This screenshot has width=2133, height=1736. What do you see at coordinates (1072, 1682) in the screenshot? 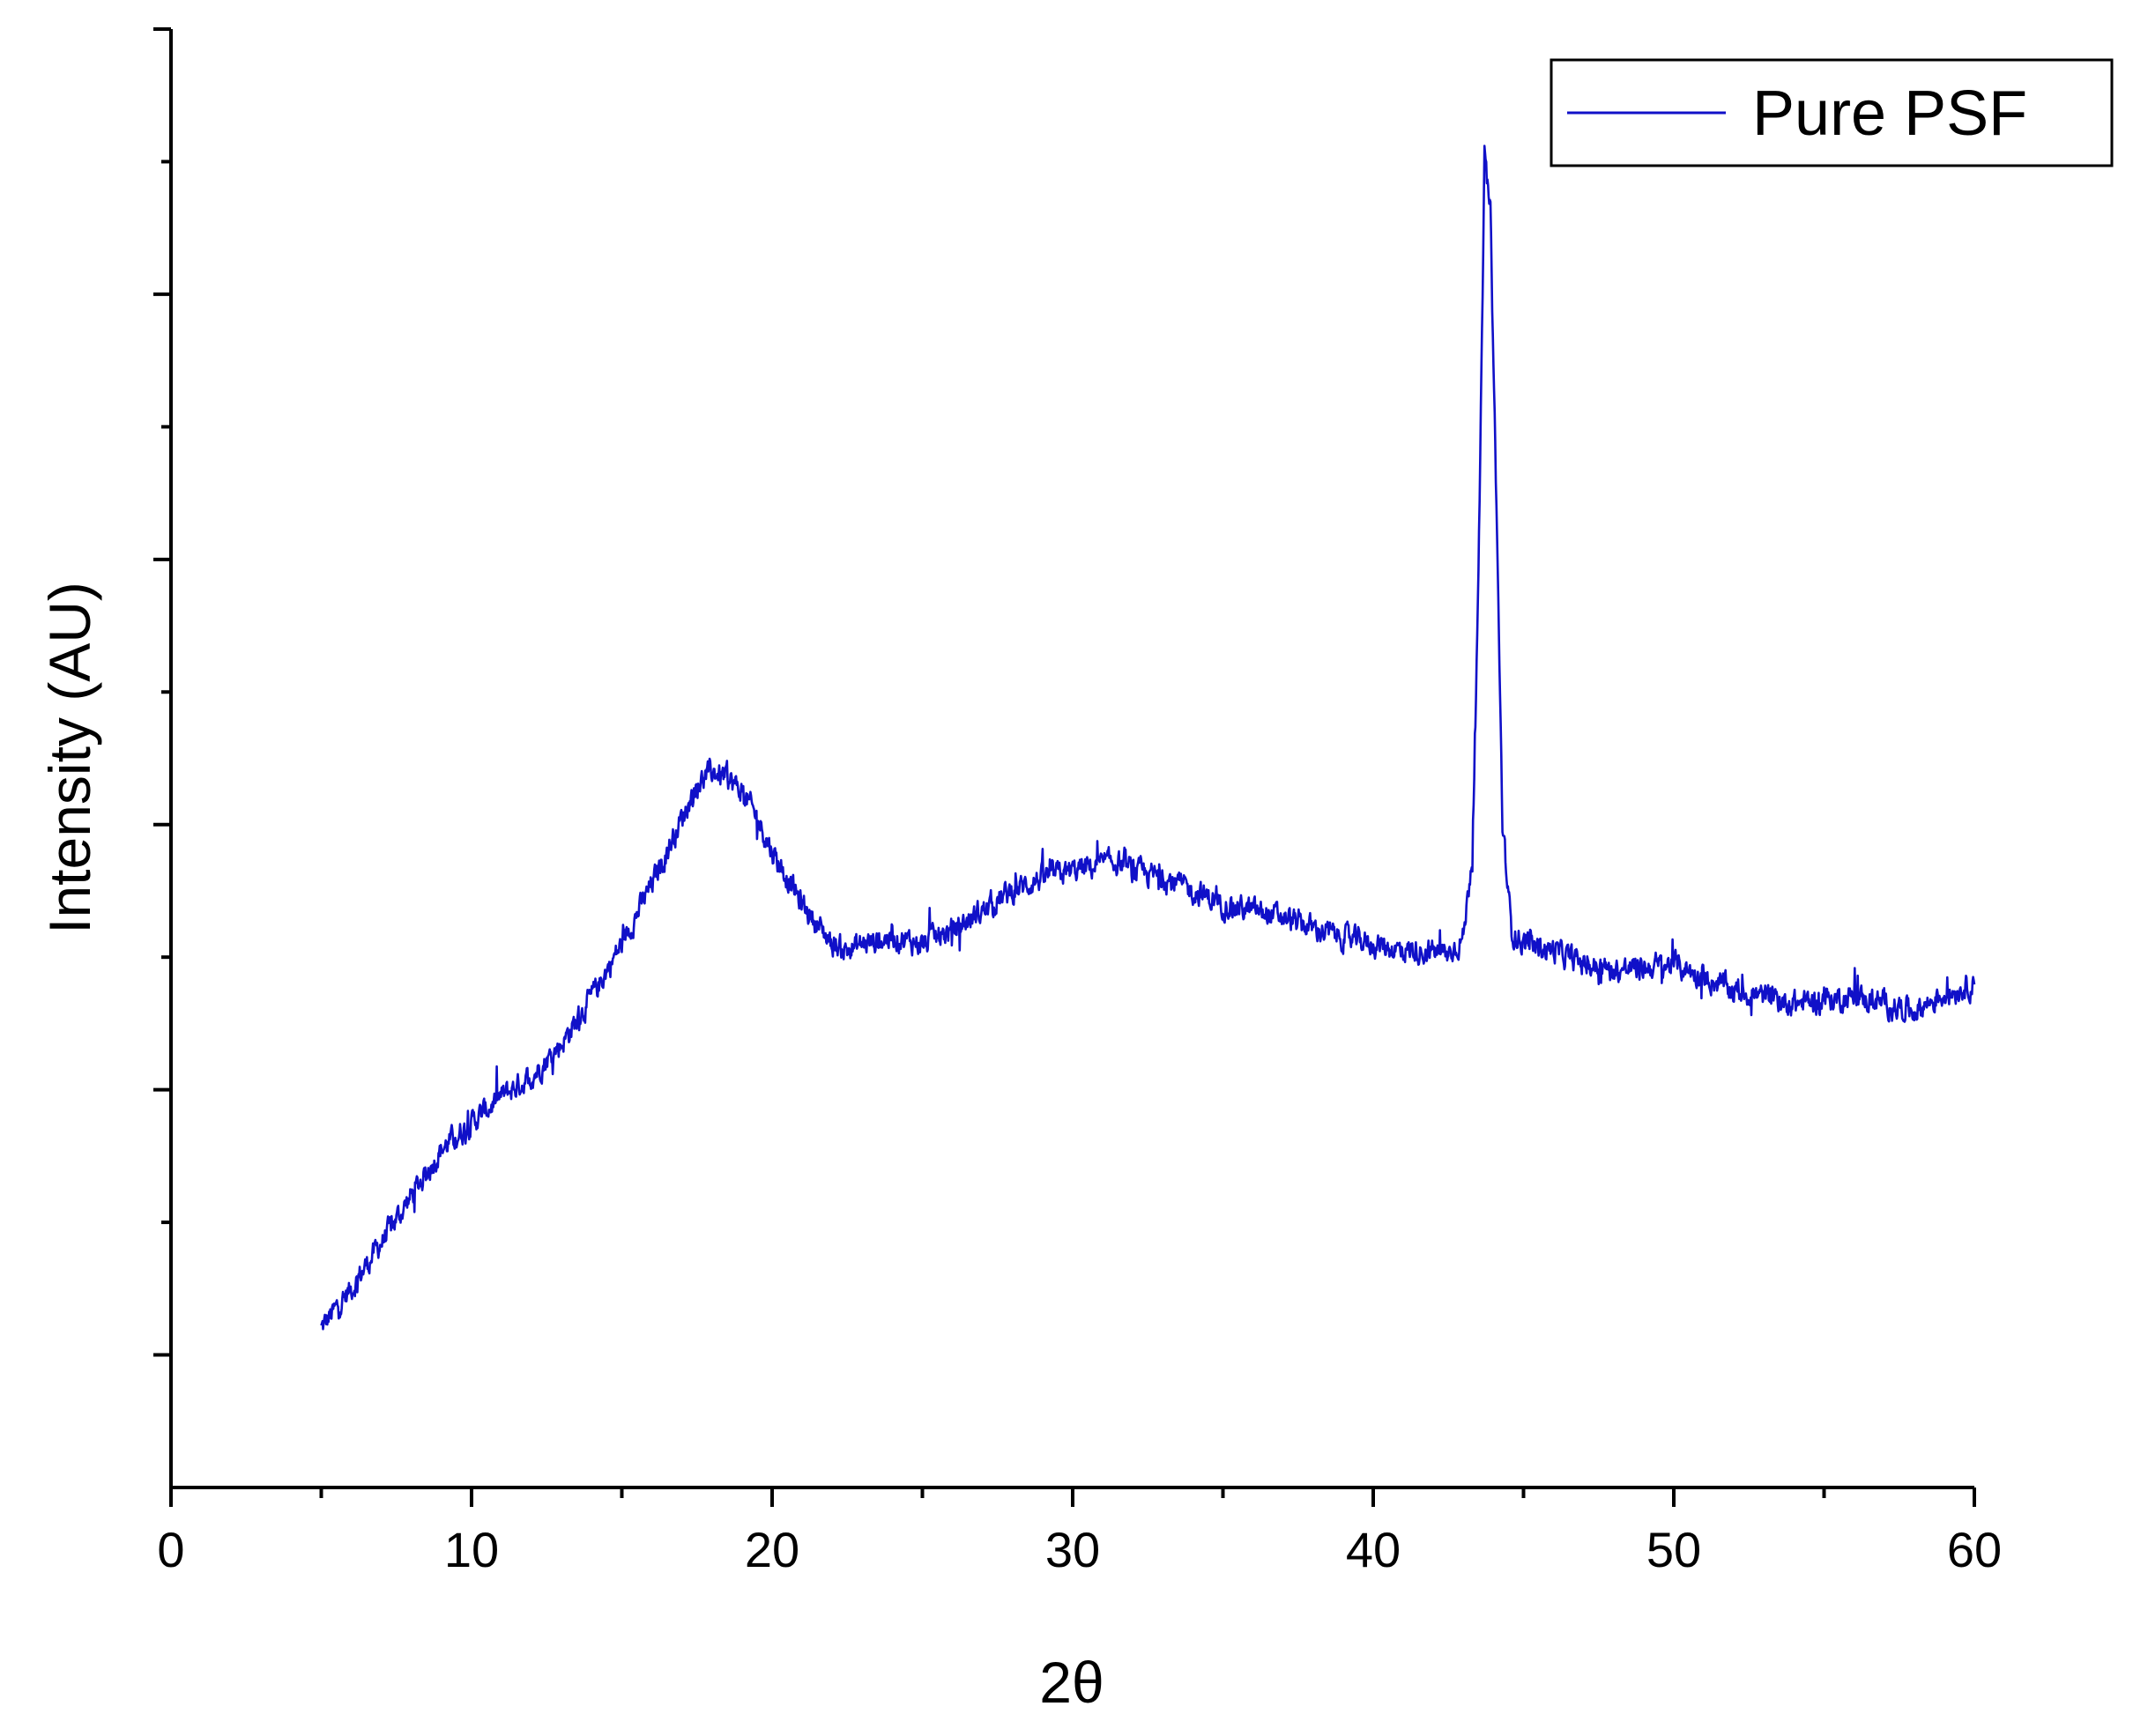
I see `x-axis-title: 2θ` at bounding box center [1072, 1682].